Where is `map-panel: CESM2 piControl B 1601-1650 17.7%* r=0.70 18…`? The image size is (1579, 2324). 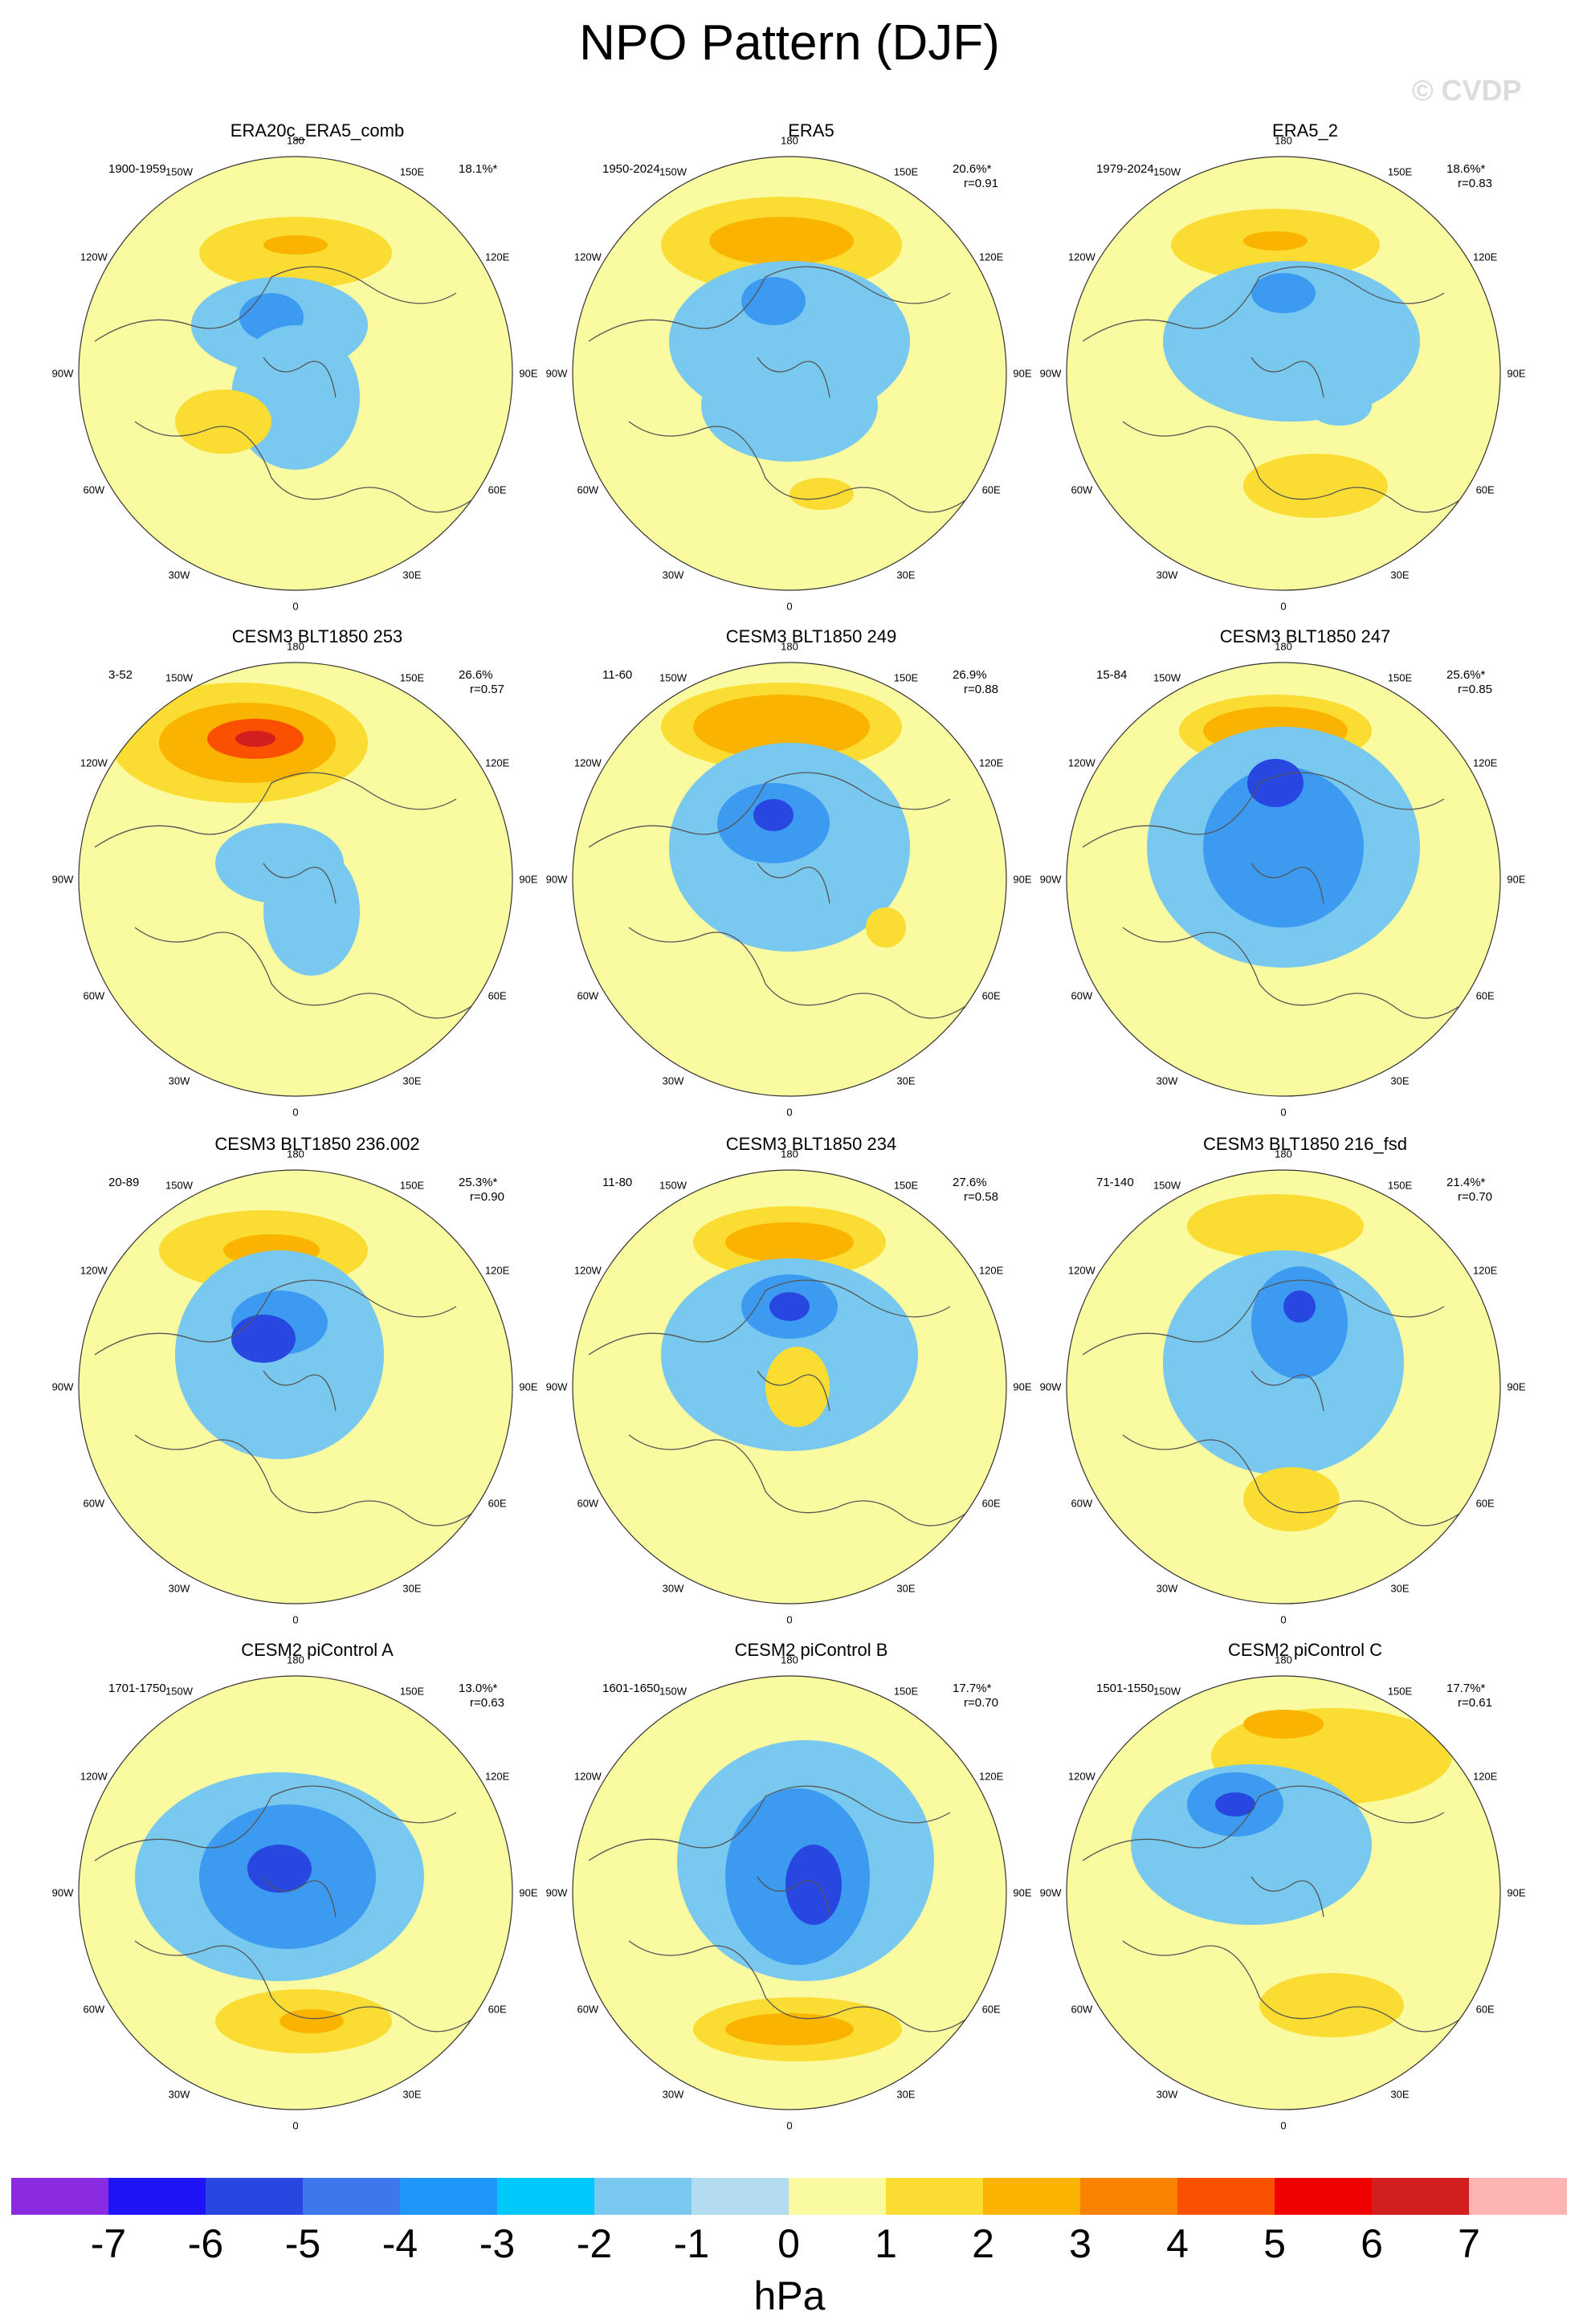
map-panel: CESM2 piControl B 1601-1650 17.7%* r=0.70 18… is located at coordinates (799, 1889).